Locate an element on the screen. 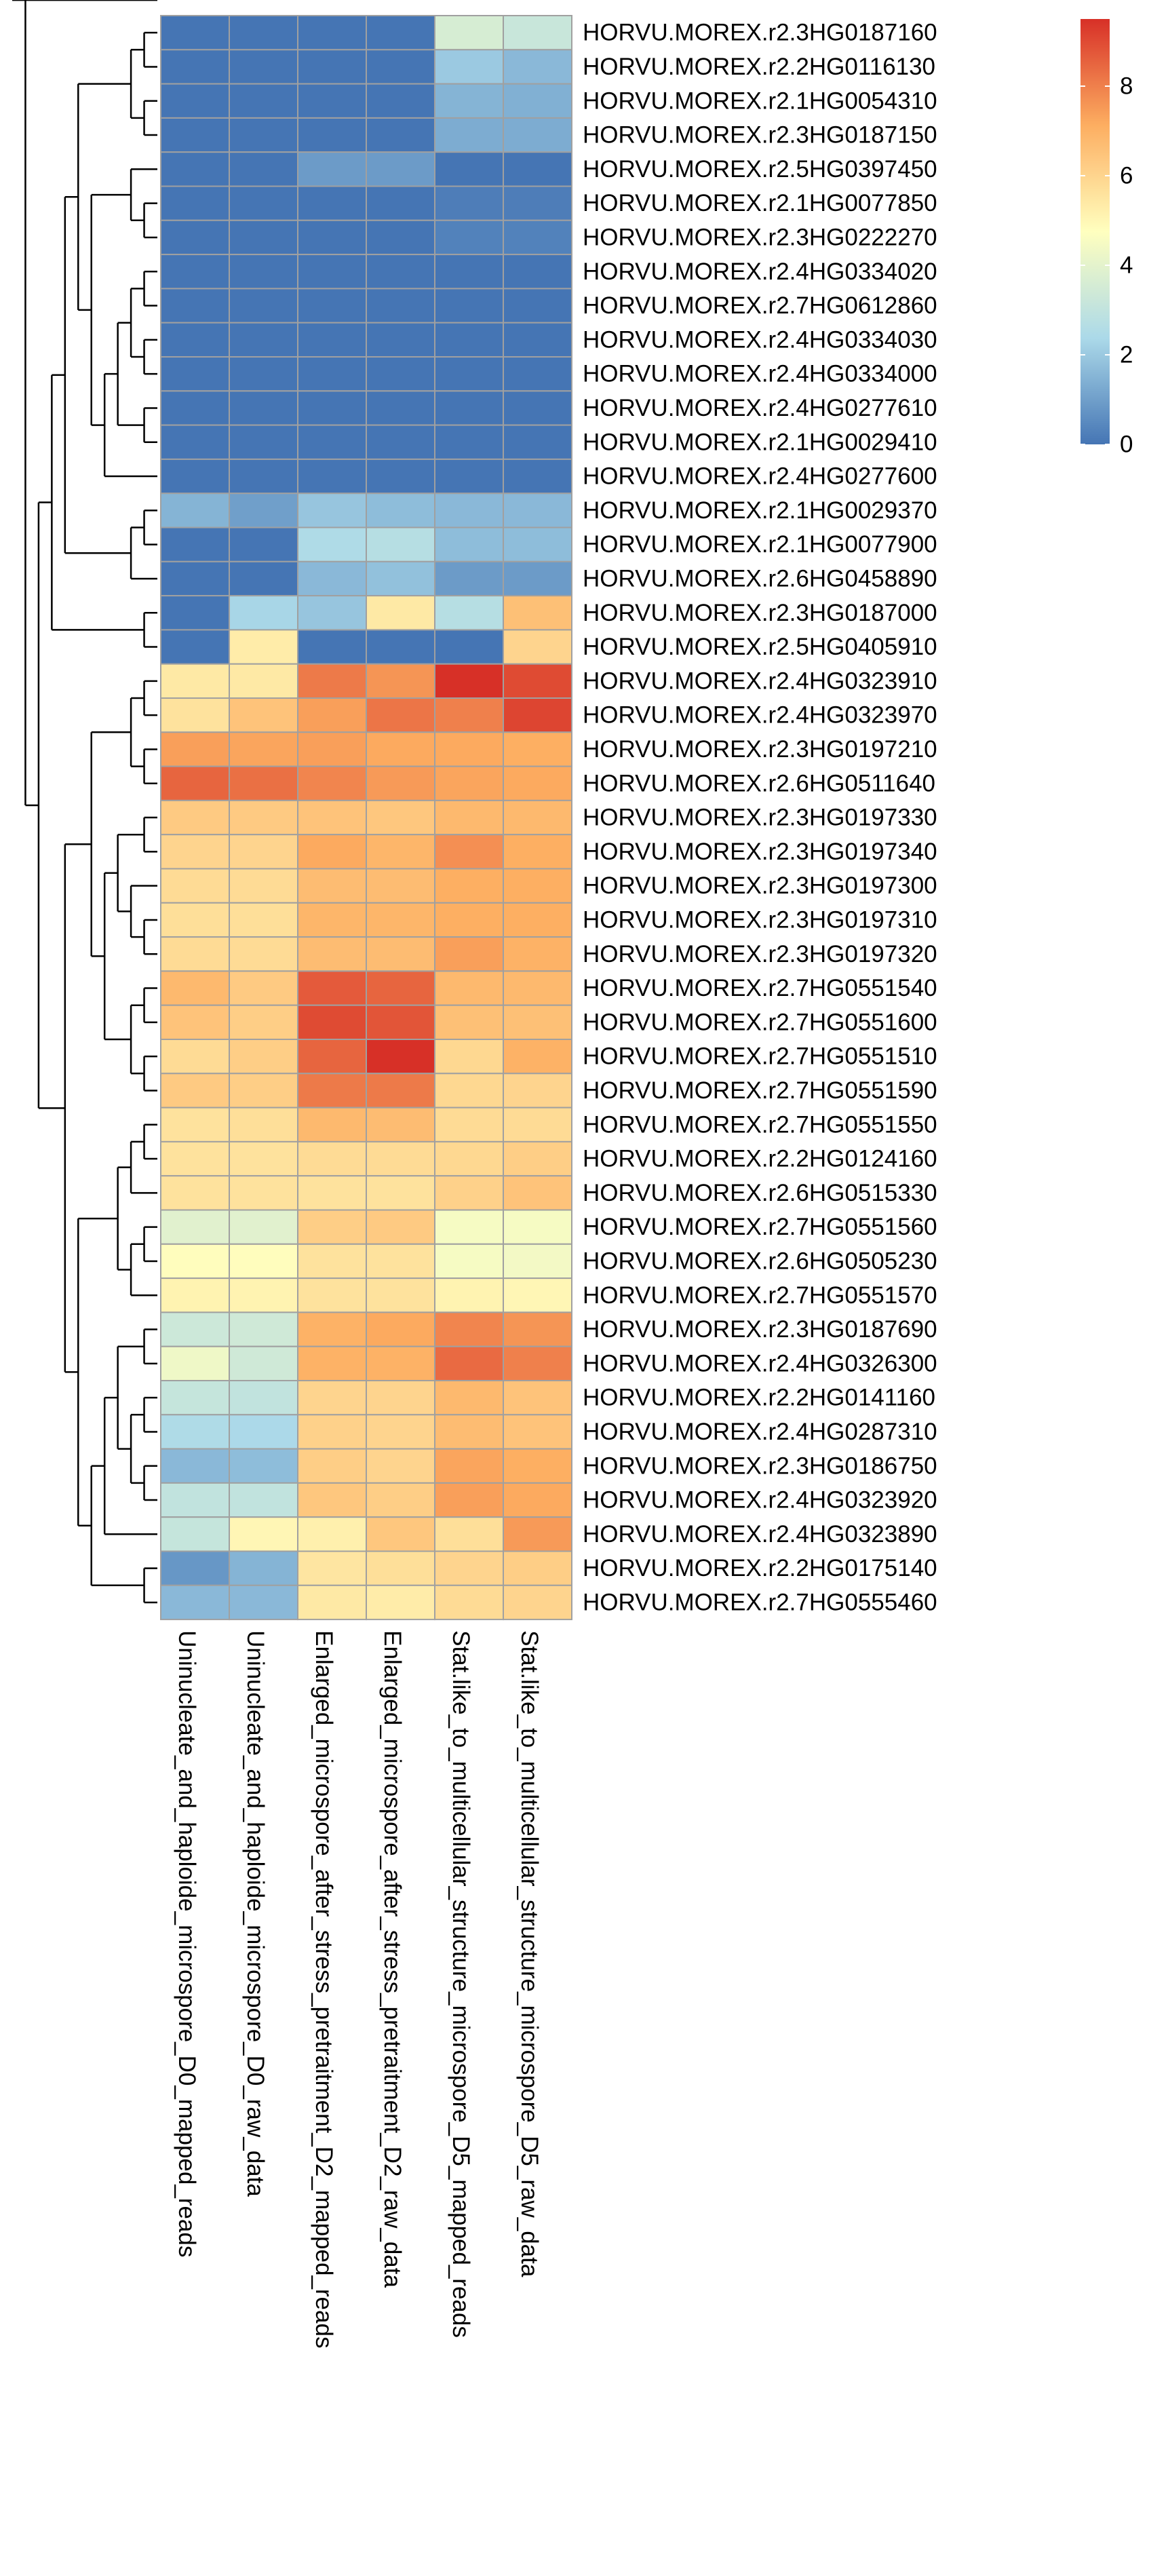  row-label: HORVU.MOREX.r2.3HG0186750 is located at coordinates (760, 1466).